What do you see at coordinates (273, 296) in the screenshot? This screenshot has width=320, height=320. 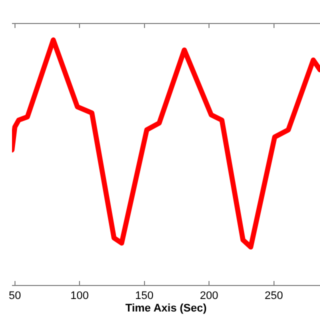 I see `x-tick-label: 250` at bounding box center [273, 296].